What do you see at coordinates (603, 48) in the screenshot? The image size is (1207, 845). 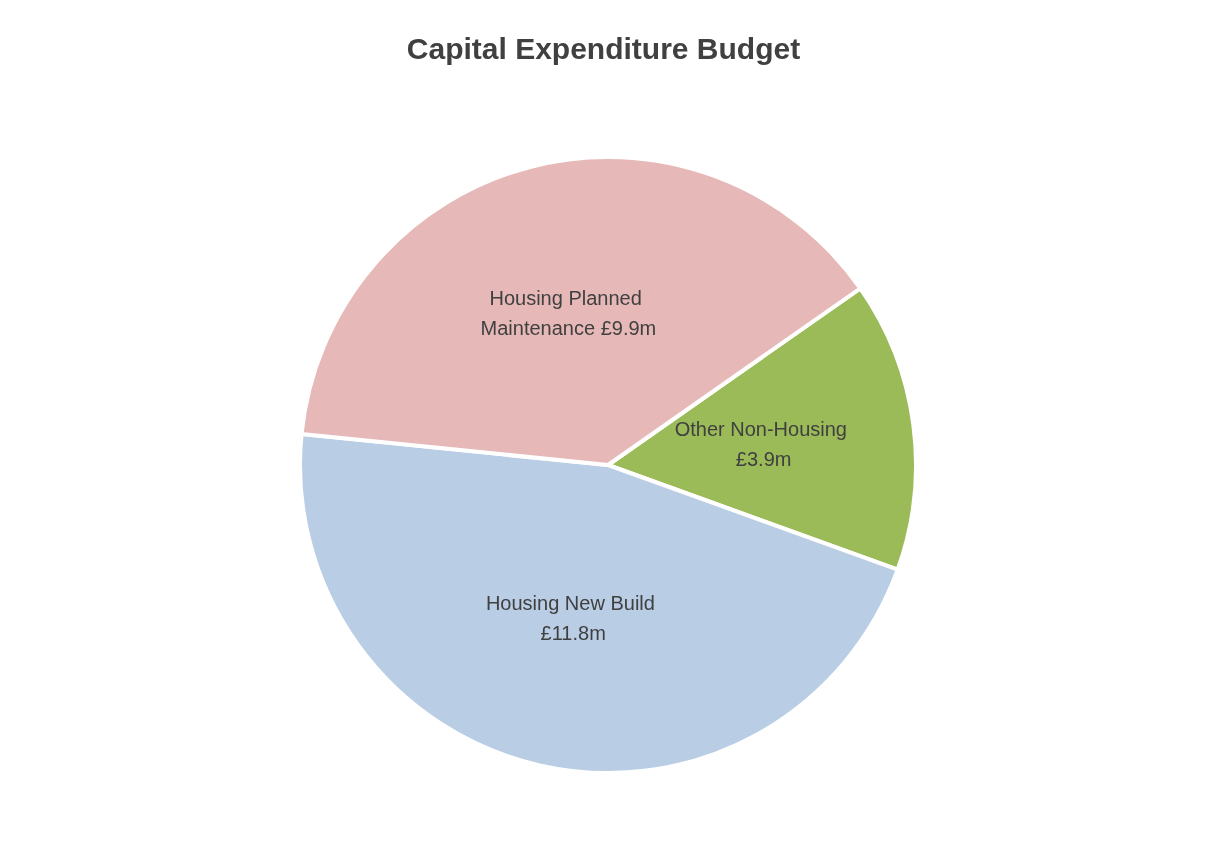 I see `chart-title: Capital Expenditure Budget` at bounding box center [603, 48].